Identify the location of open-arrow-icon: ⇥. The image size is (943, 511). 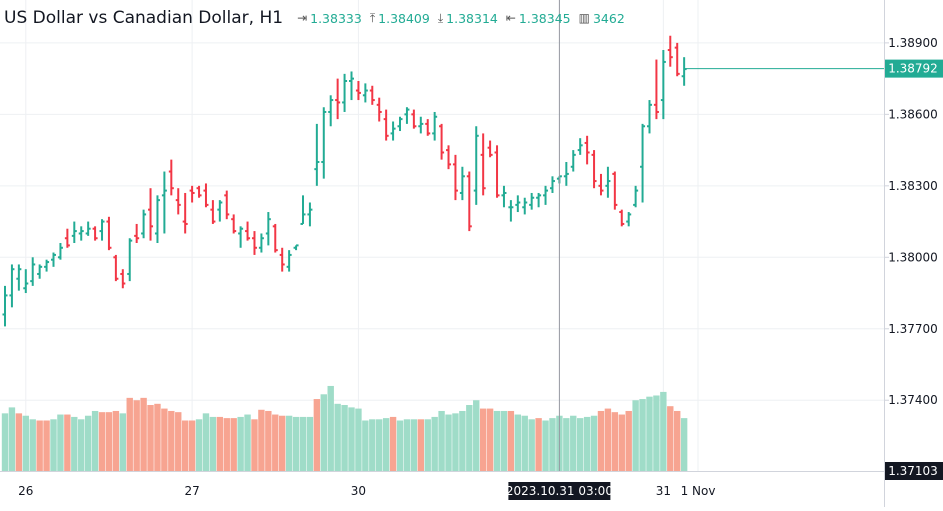
(302, 18).